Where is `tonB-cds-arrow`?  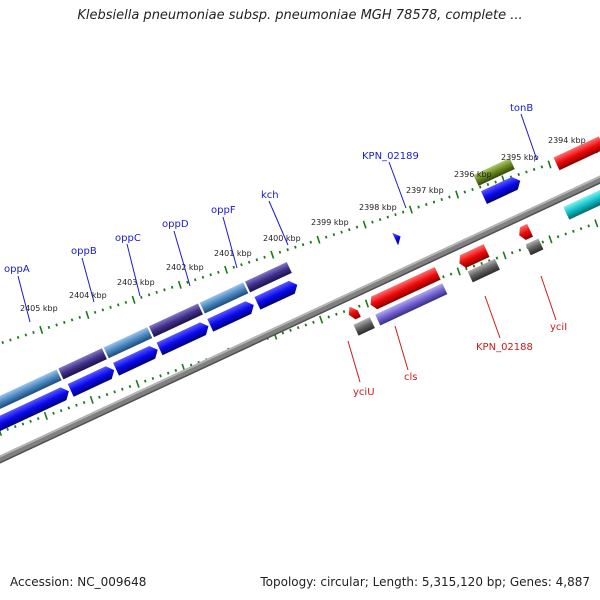
tonB-cds-arrow is located at coordinates (502, 189).